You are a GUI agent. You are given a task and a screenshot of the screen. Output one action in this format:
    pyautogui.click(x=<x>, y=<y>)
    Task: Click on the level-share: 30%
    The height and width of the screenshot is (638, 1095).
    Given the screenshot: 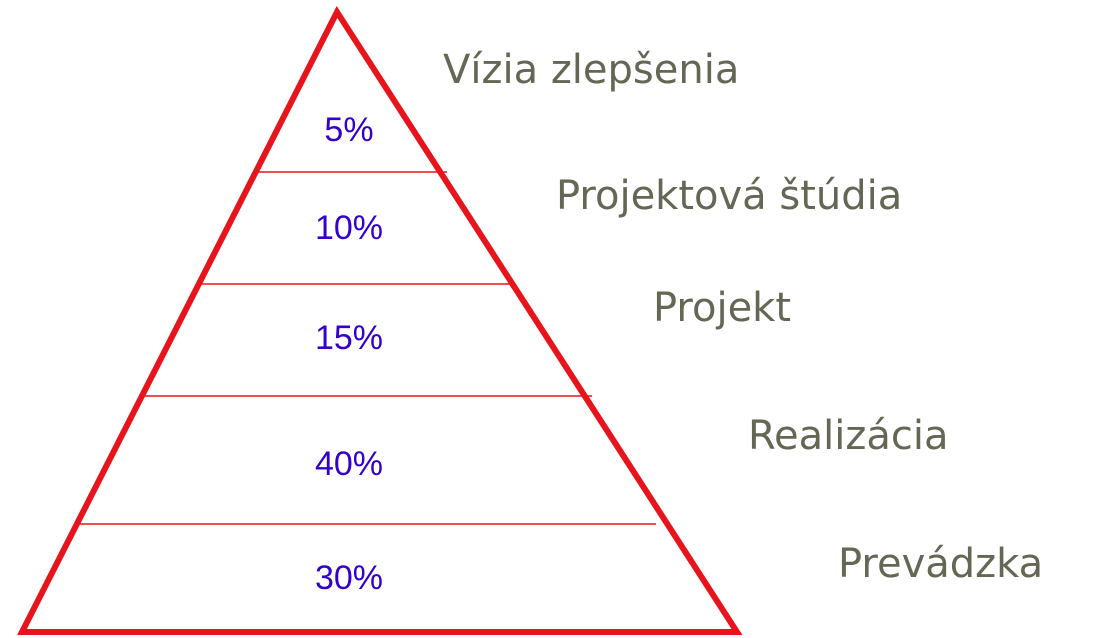 What is the action you would take?
    pyautogui.click(x=349, y=578)
    